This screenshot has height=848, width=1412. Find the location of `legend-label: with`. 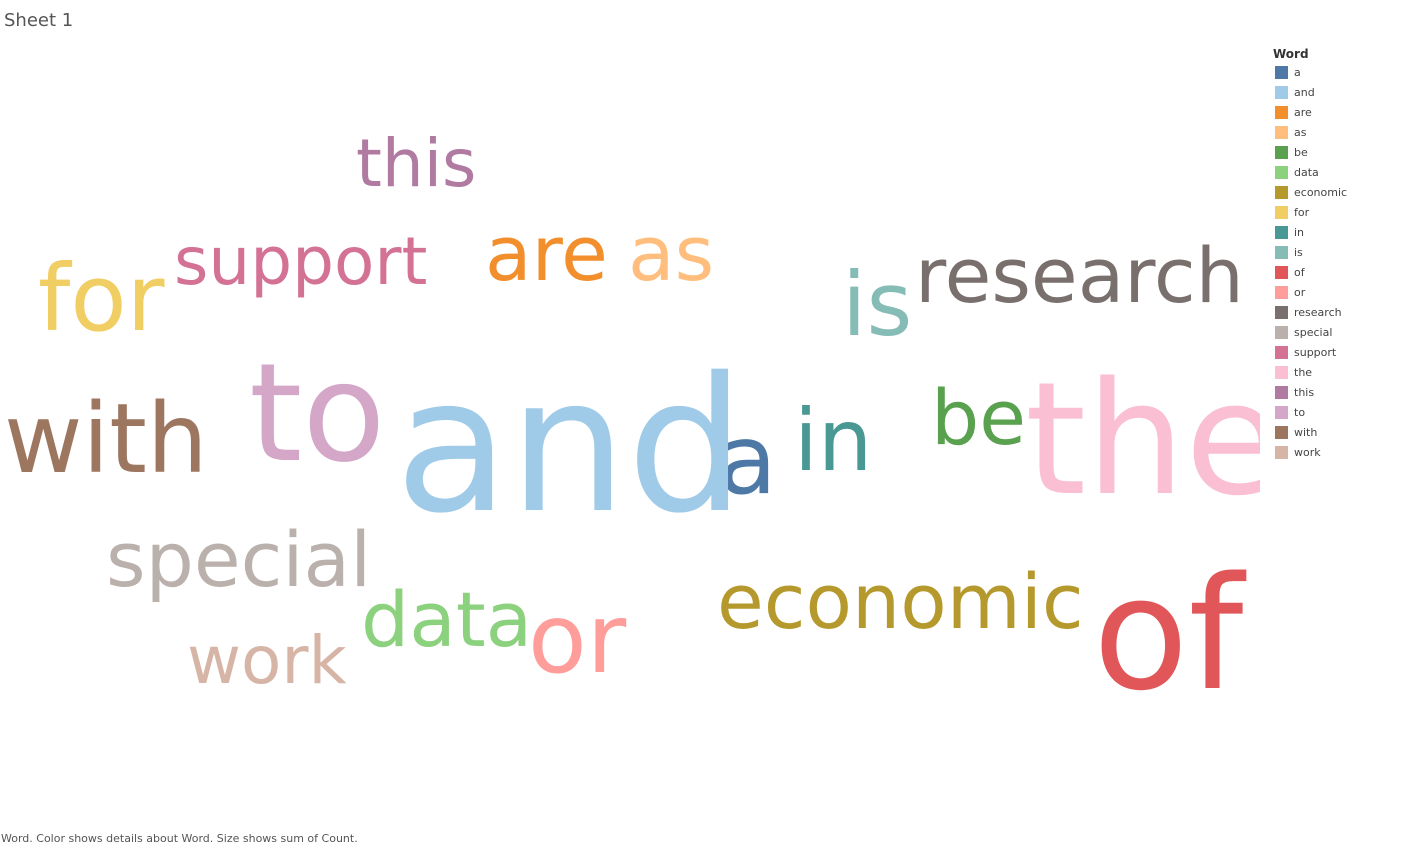

legend-label: with is located at coordinates (1306, 432).